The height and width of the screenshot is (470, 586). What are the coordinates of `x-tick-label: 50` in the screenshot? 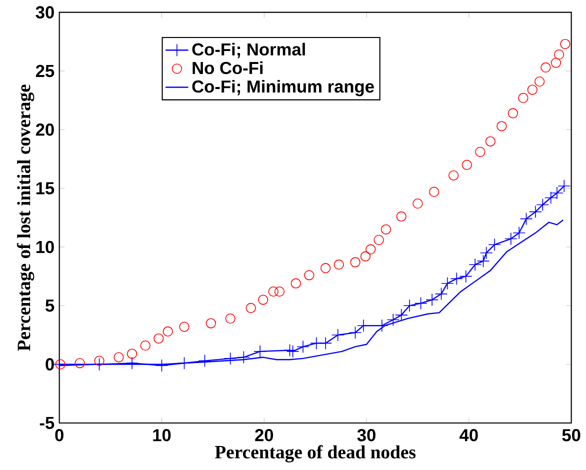 It's located at (571, 435).